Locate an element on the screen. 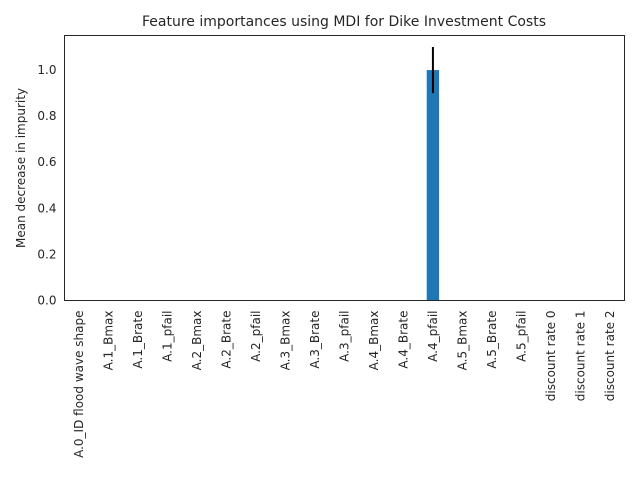 The height and width of the screenshot is (480, 640). y-axis-label: Mean decrease in impurity is located at coordinates (21, 168).